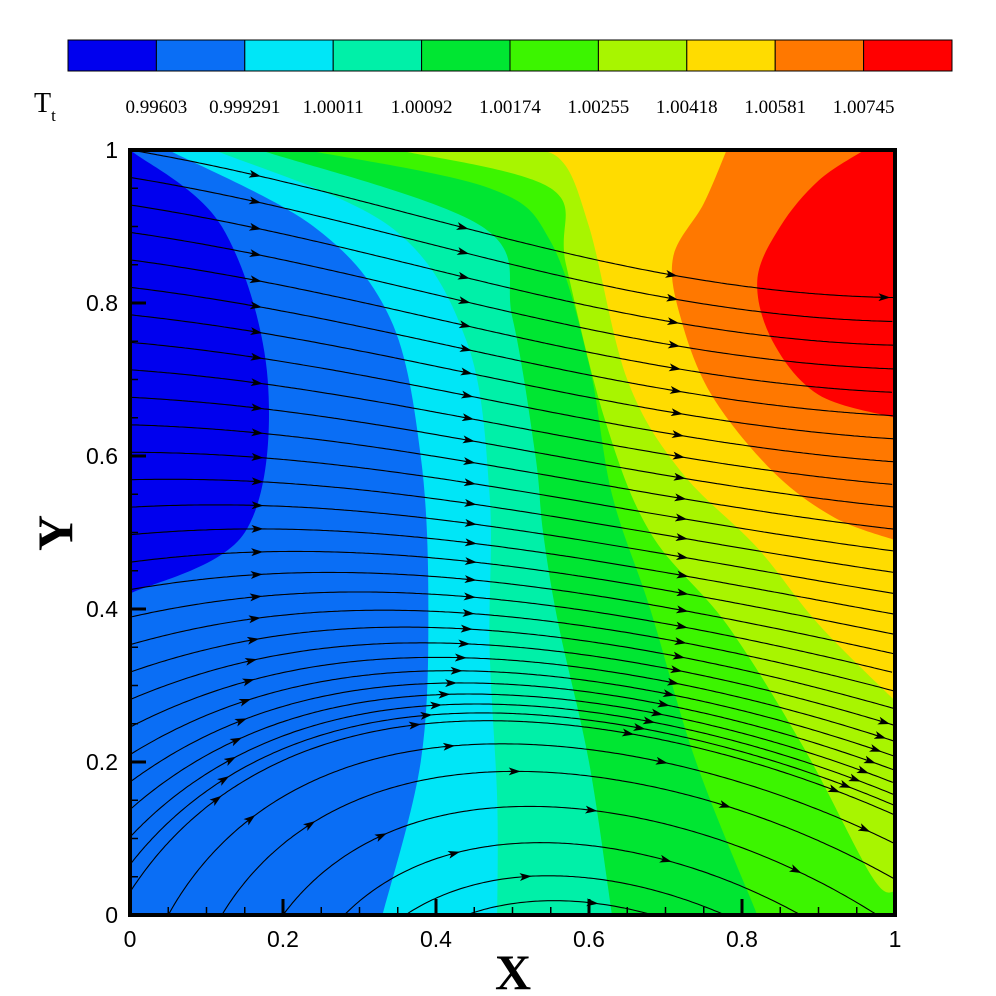  What do you see at coordinates (333, 107) in the screenshot?
I see `legend-level-label: 1.00011` at bounding box center [333, 107].